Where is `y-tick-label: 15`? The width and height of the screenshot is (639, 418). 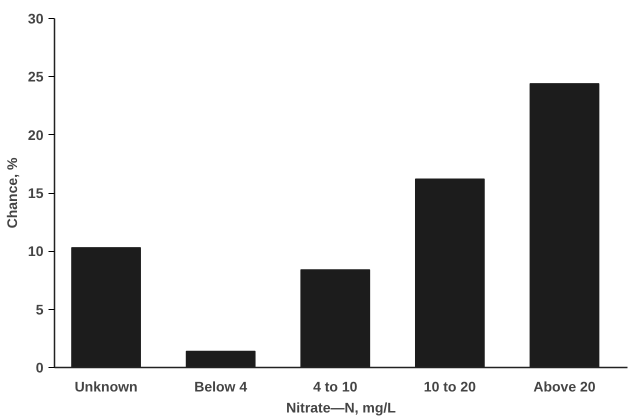
y-tick-label: 15 is located at coordinates (36, 193).